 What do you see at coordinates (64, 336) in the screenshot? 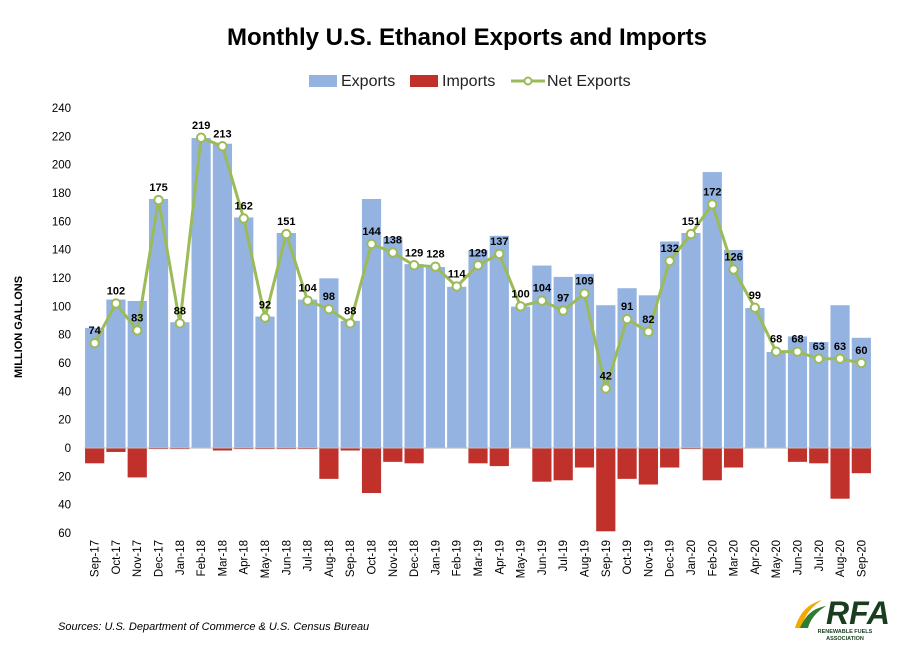
I see `y-tick-label: 80` at bounding box center [64, 336].